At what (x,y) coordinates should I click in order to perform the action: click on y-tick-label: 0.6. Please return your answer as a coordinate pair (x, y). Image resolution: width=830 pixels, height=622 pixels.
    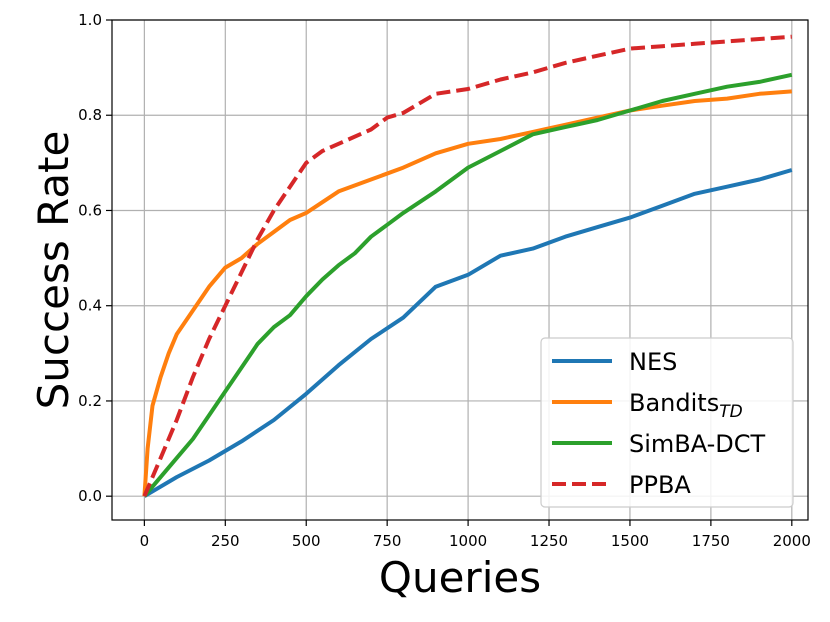
    Looking at the image, I should click on (90, 210).